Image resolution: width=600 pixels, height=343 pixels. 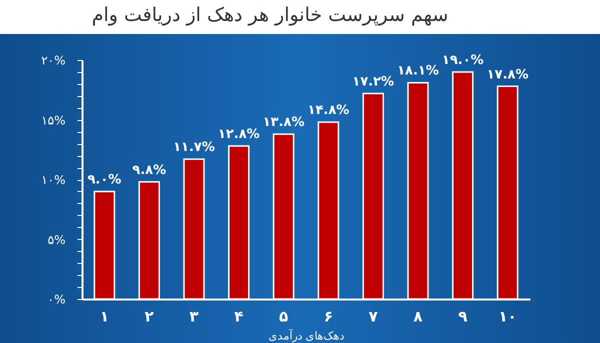 What do you see at coordinates (149, 317) in the screenshot?
I see `x-tick-label: ۲` at bounding box center [149, 317].